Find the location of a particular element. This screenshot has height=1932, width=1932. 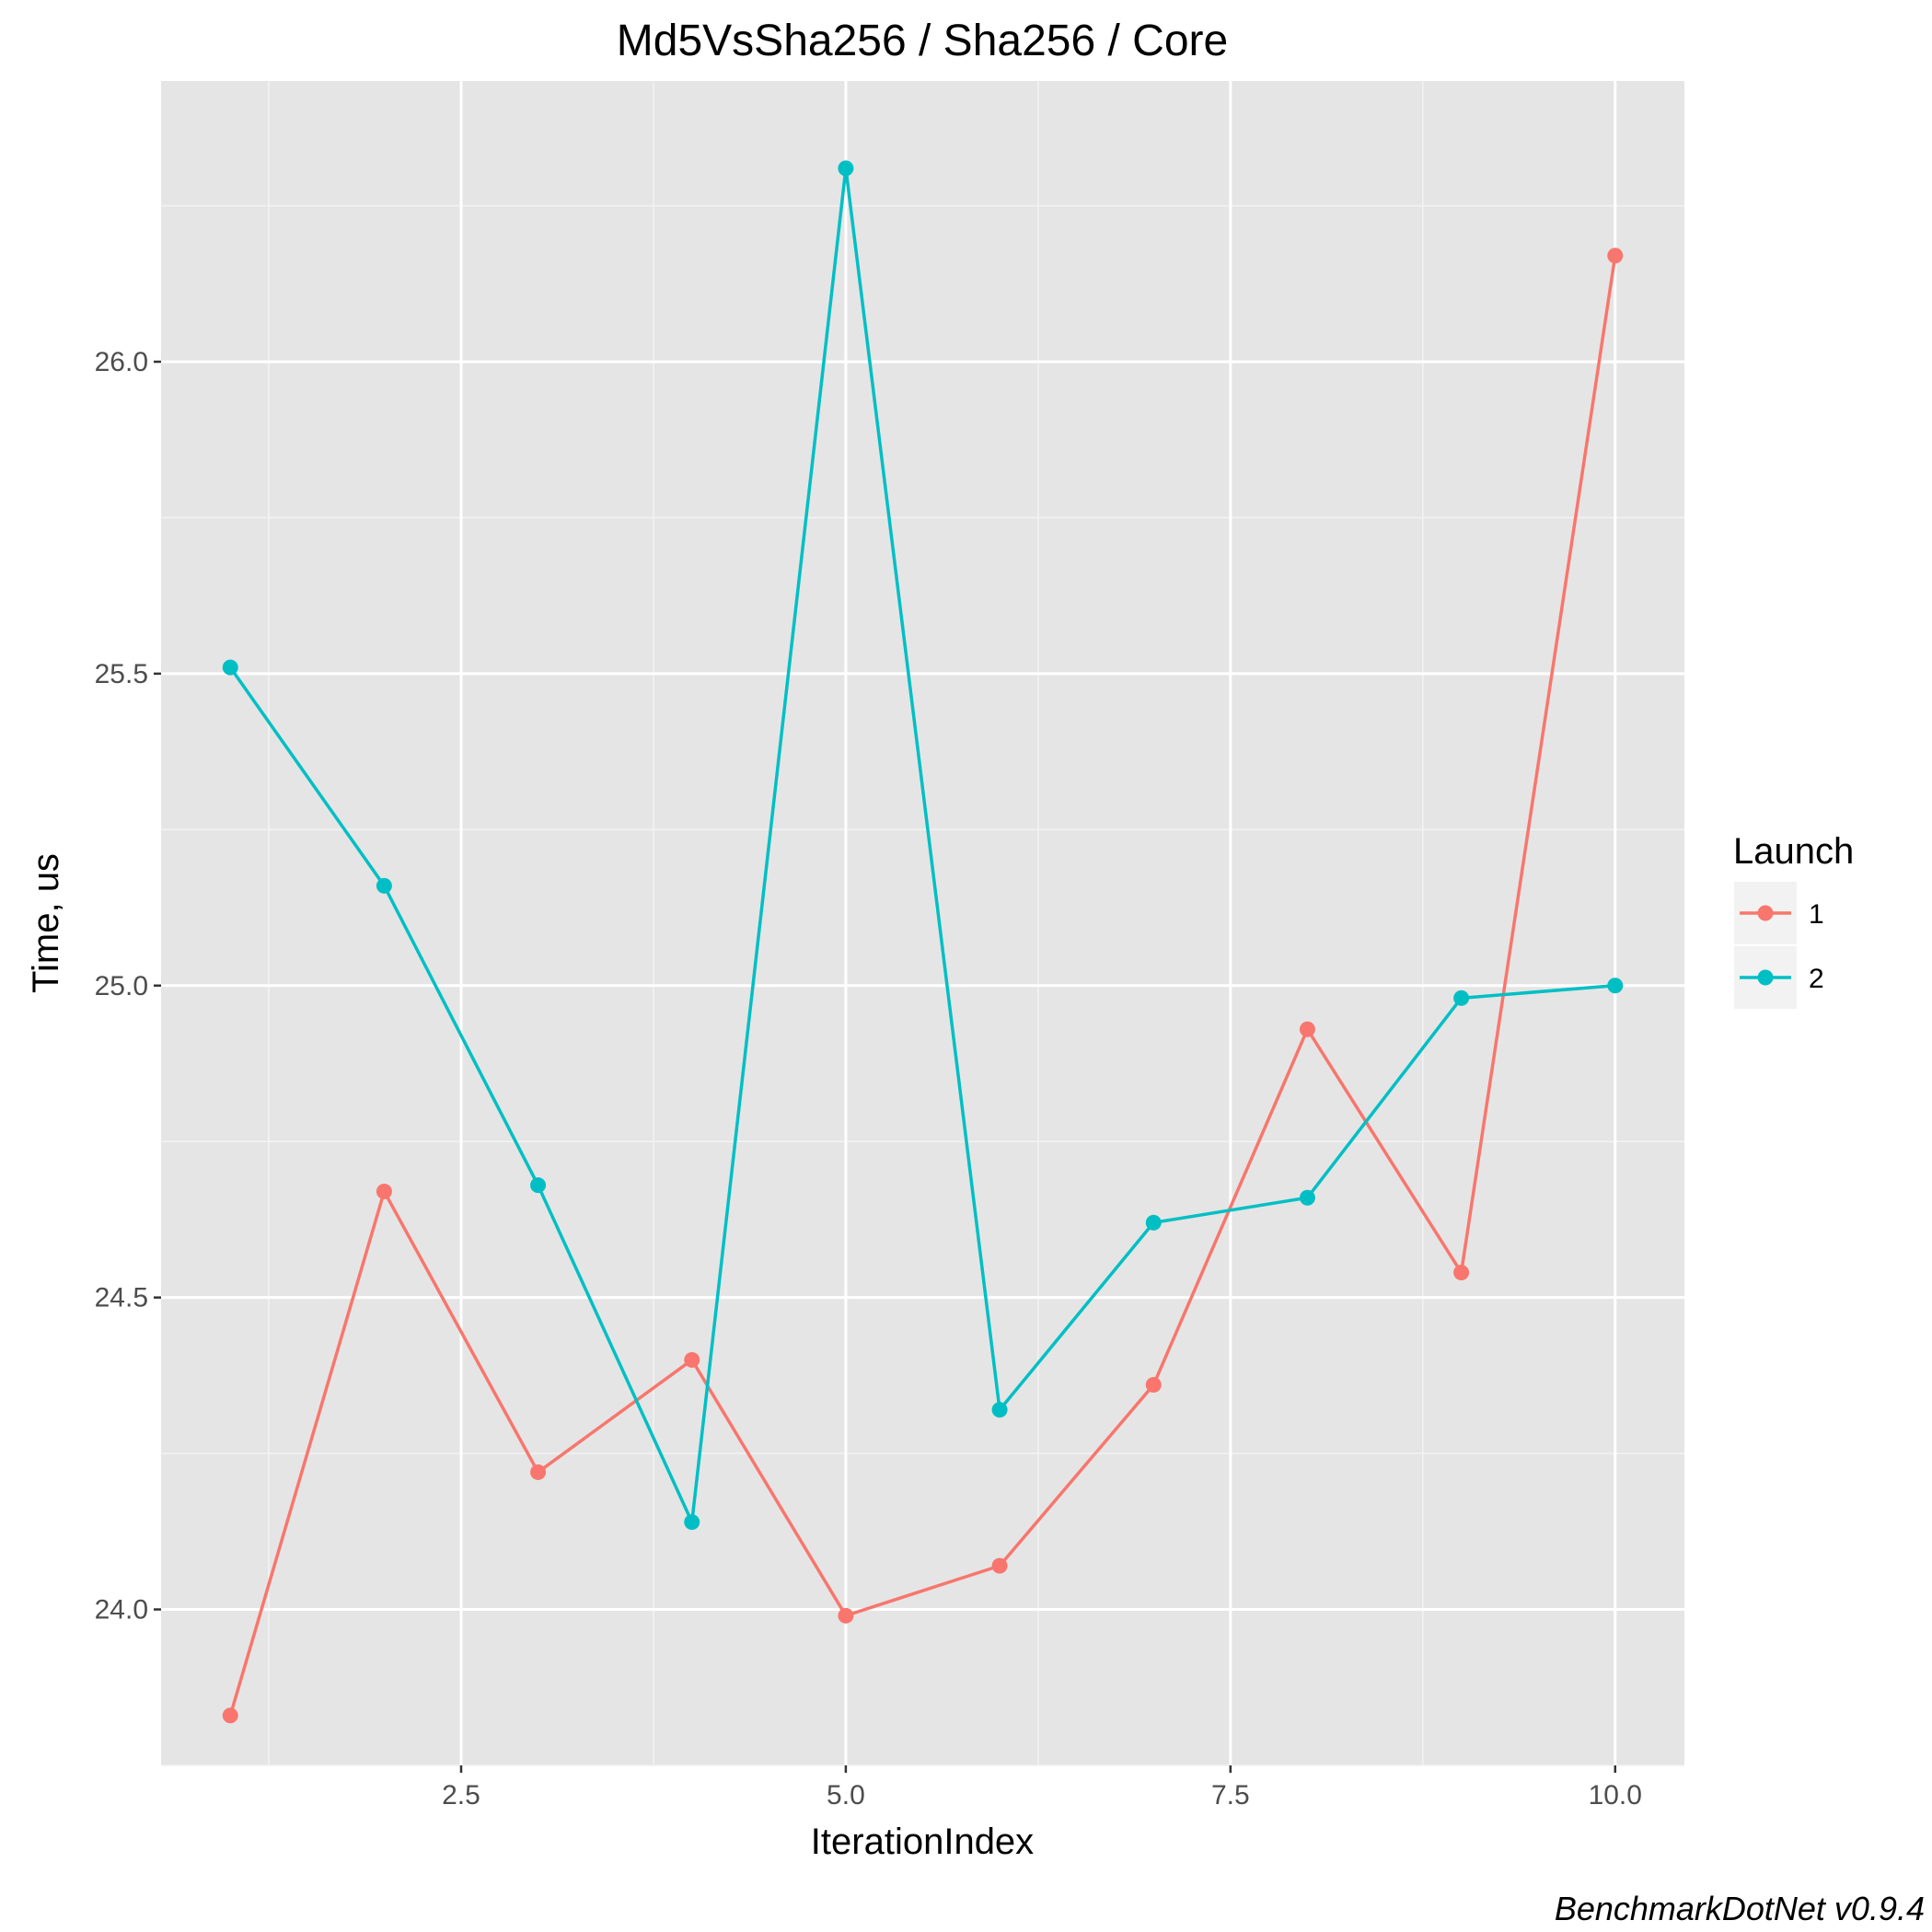

legend-title: Launch is located at coordinates (1794, 852).